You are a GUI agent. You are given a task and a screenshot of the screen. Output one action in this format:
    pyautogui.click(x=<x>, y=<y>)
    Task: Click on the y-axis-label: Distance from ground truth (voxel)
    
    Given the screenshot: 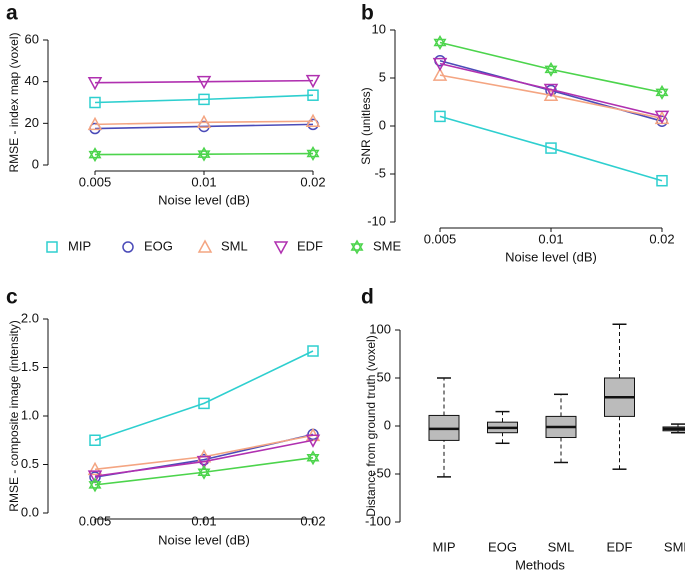 What is the action you would take?
    pyautogui.click(x=371, y=425)
    